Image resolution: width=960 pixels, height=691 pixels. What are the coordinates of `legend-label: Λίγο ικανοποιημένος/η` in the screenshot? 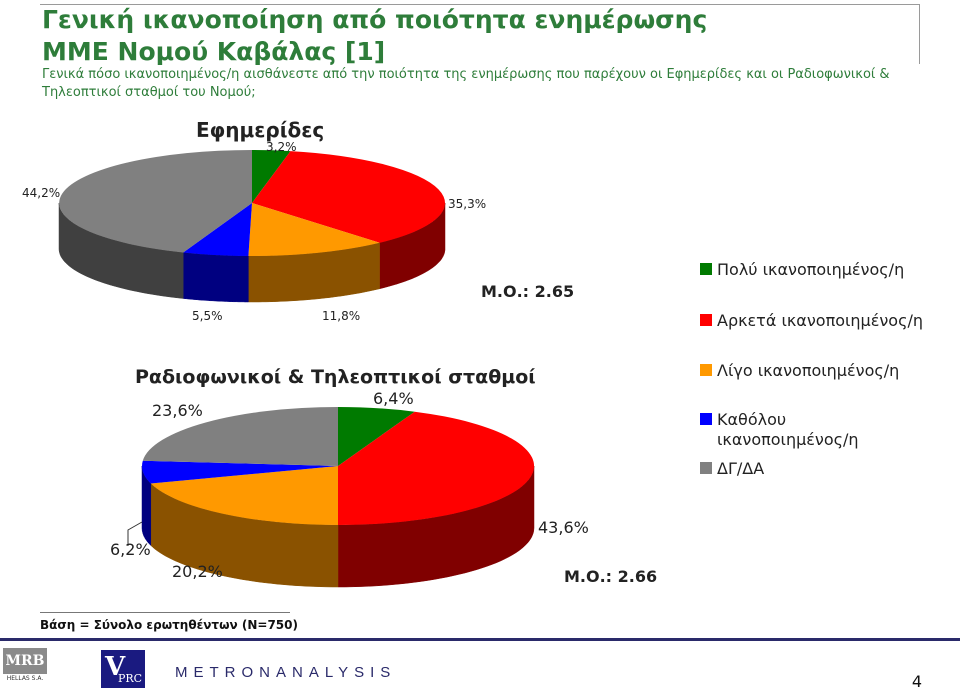 It's located at (808, 370).